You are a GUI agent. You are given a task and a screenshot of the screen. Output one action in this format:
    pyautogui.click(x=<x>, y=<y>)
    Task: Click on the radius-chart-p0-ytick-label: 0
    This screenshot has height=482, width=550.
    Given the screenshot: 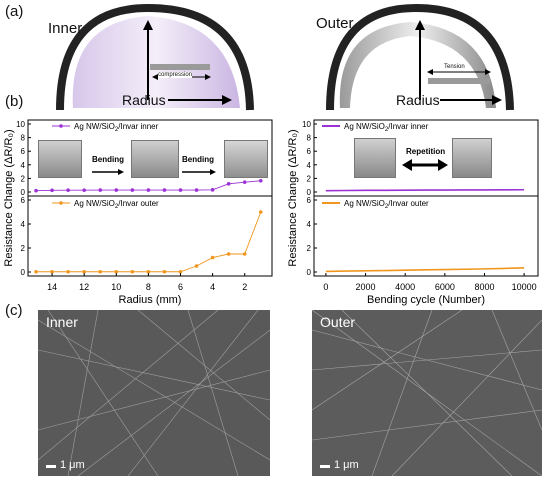 What is the action you would take?
    pyautogui.click(x=23, y=192)
    